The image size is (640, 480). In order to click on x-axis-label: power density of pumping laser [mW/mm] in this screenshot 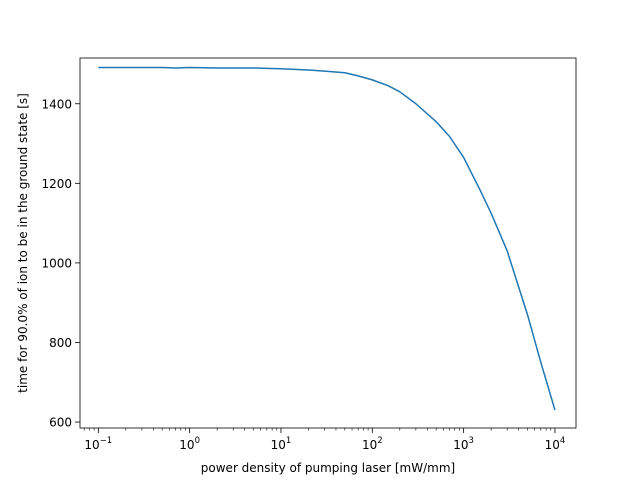, I will do `click(328, 468)`.